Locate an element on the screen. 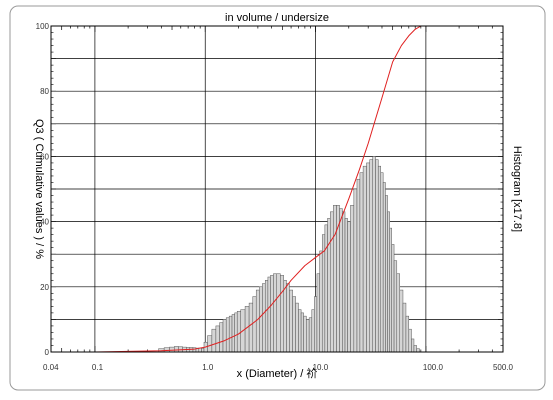  x-tick-label: 10.0 is located at coordinates (321, 367).